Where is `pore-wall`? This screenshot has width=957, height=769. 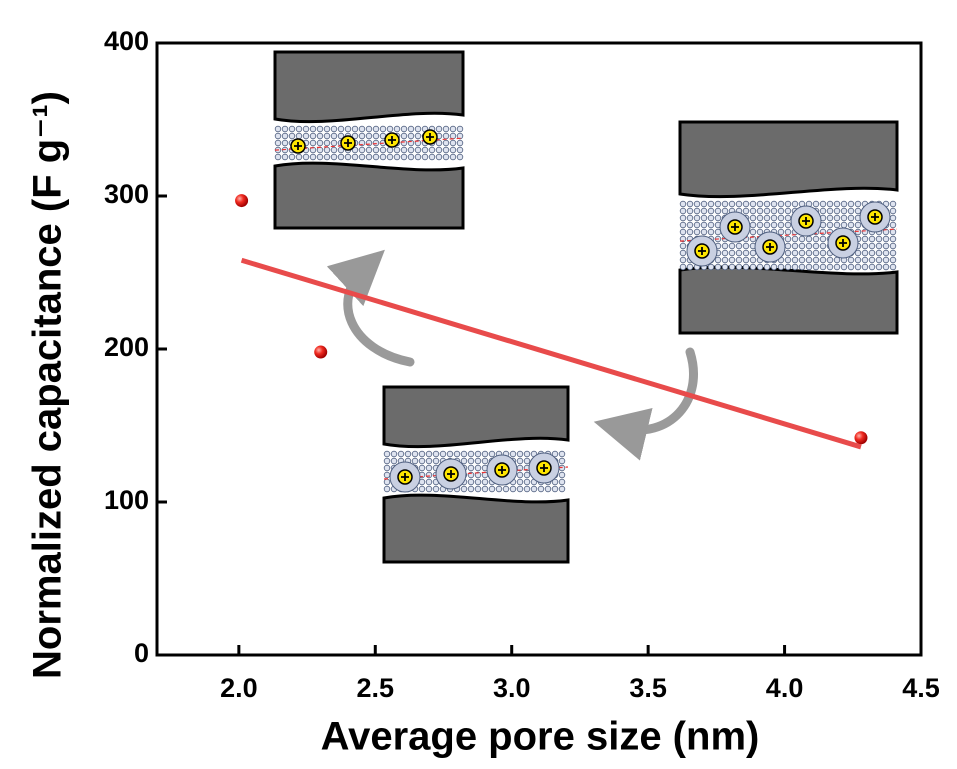
pore-wall is located at coordinates (788, 300).